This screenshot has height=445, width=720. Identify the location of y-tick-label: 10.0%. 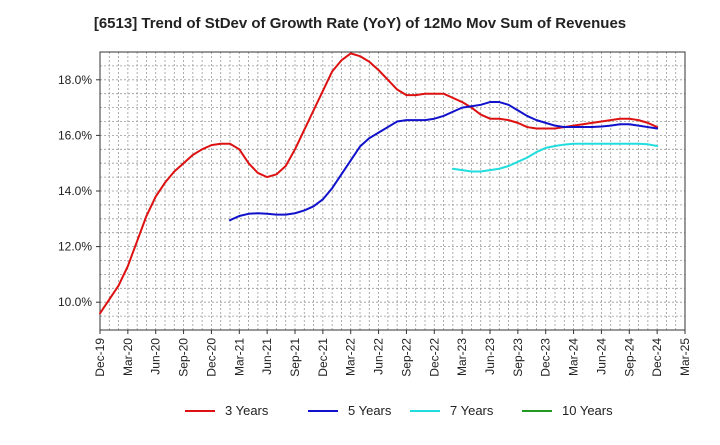
(75, 302).